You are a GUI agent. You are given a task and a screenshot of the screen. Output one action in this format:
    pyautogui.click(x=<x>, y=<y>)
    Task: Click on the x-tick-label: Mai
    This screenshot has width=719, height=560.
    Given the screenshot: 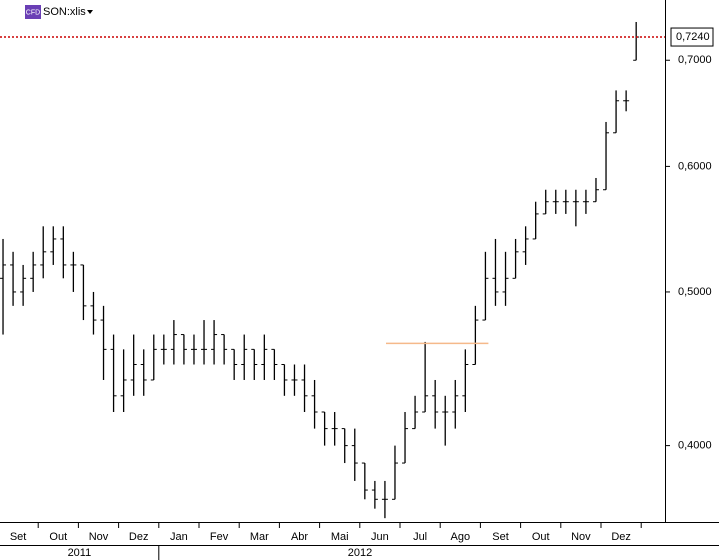 What is the action you would take?
    pyautogui.click(x=340, y=537)
    